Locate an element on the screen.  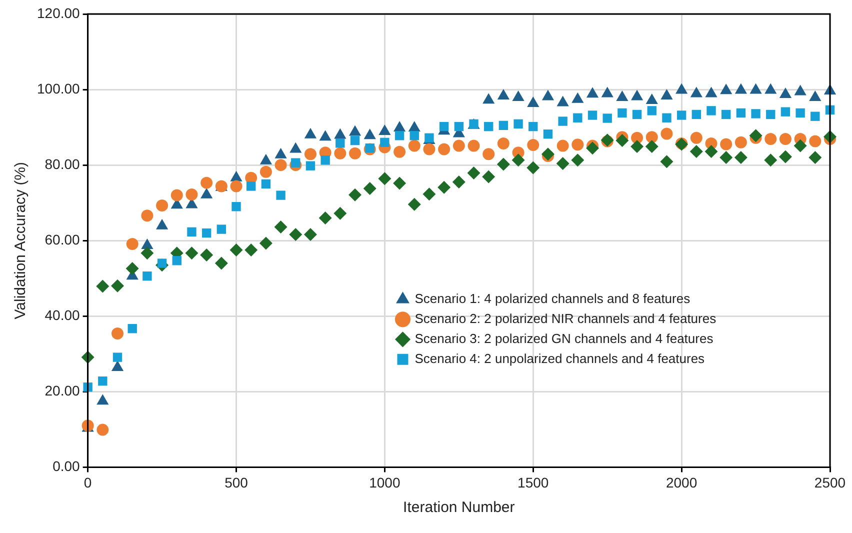
y-tick-label: 40.00 is located at coordinates (62, 314).